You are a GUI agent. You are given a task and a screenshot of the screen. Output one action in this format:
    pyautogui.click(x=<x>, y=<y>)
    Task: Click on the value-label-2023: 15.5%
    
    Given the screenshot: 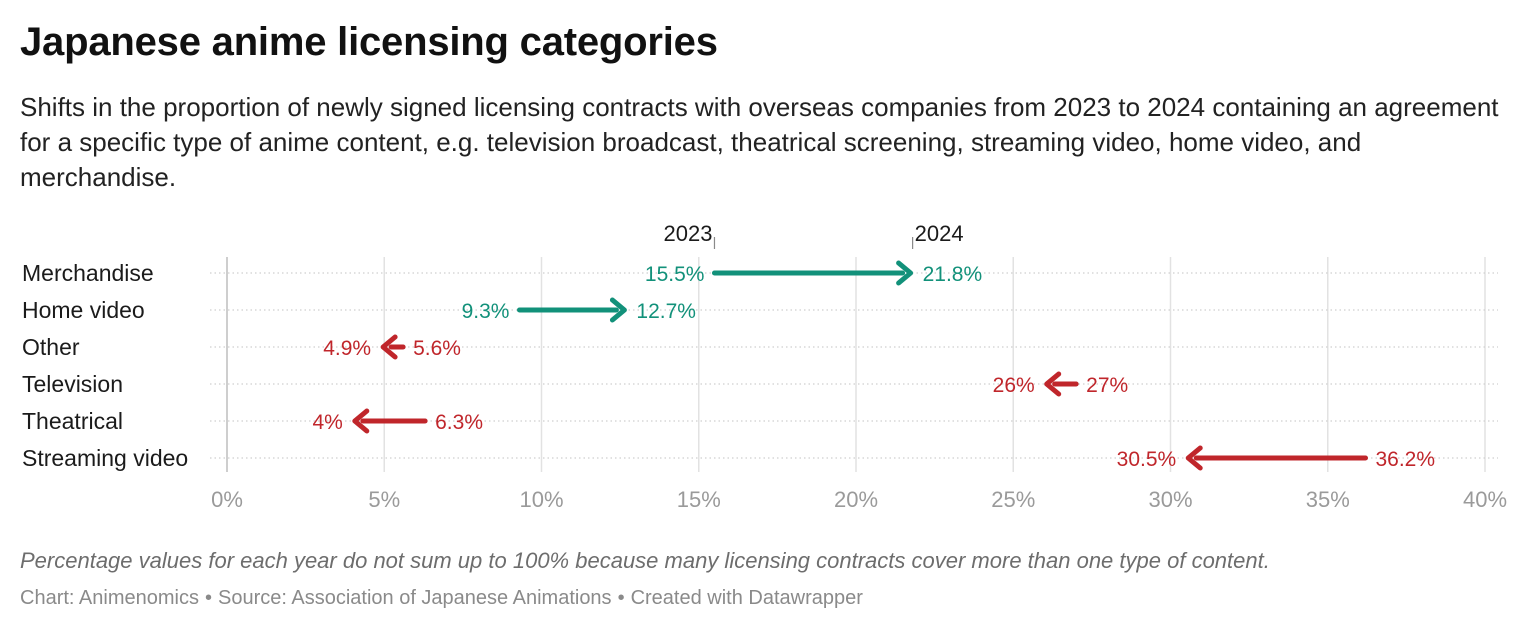 What is the action you would take?
    pyautogui.click(x=675, y=274)
    